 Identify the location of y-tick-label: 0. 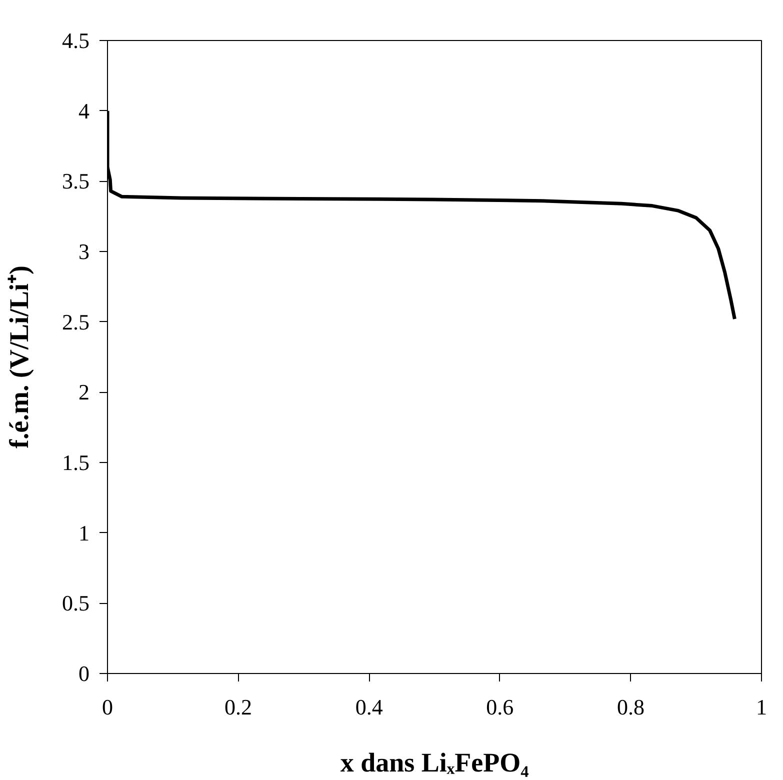
(84, 673).